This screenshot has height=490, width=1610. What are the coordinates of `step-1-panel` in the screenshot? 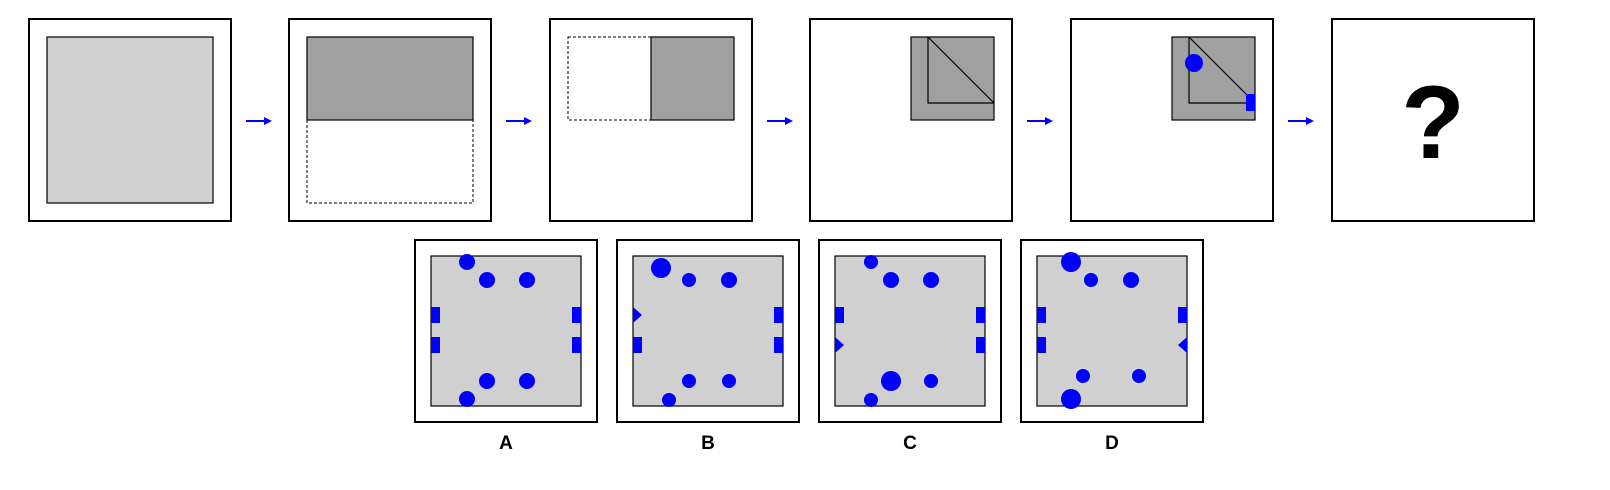 It's located at (130, 120).